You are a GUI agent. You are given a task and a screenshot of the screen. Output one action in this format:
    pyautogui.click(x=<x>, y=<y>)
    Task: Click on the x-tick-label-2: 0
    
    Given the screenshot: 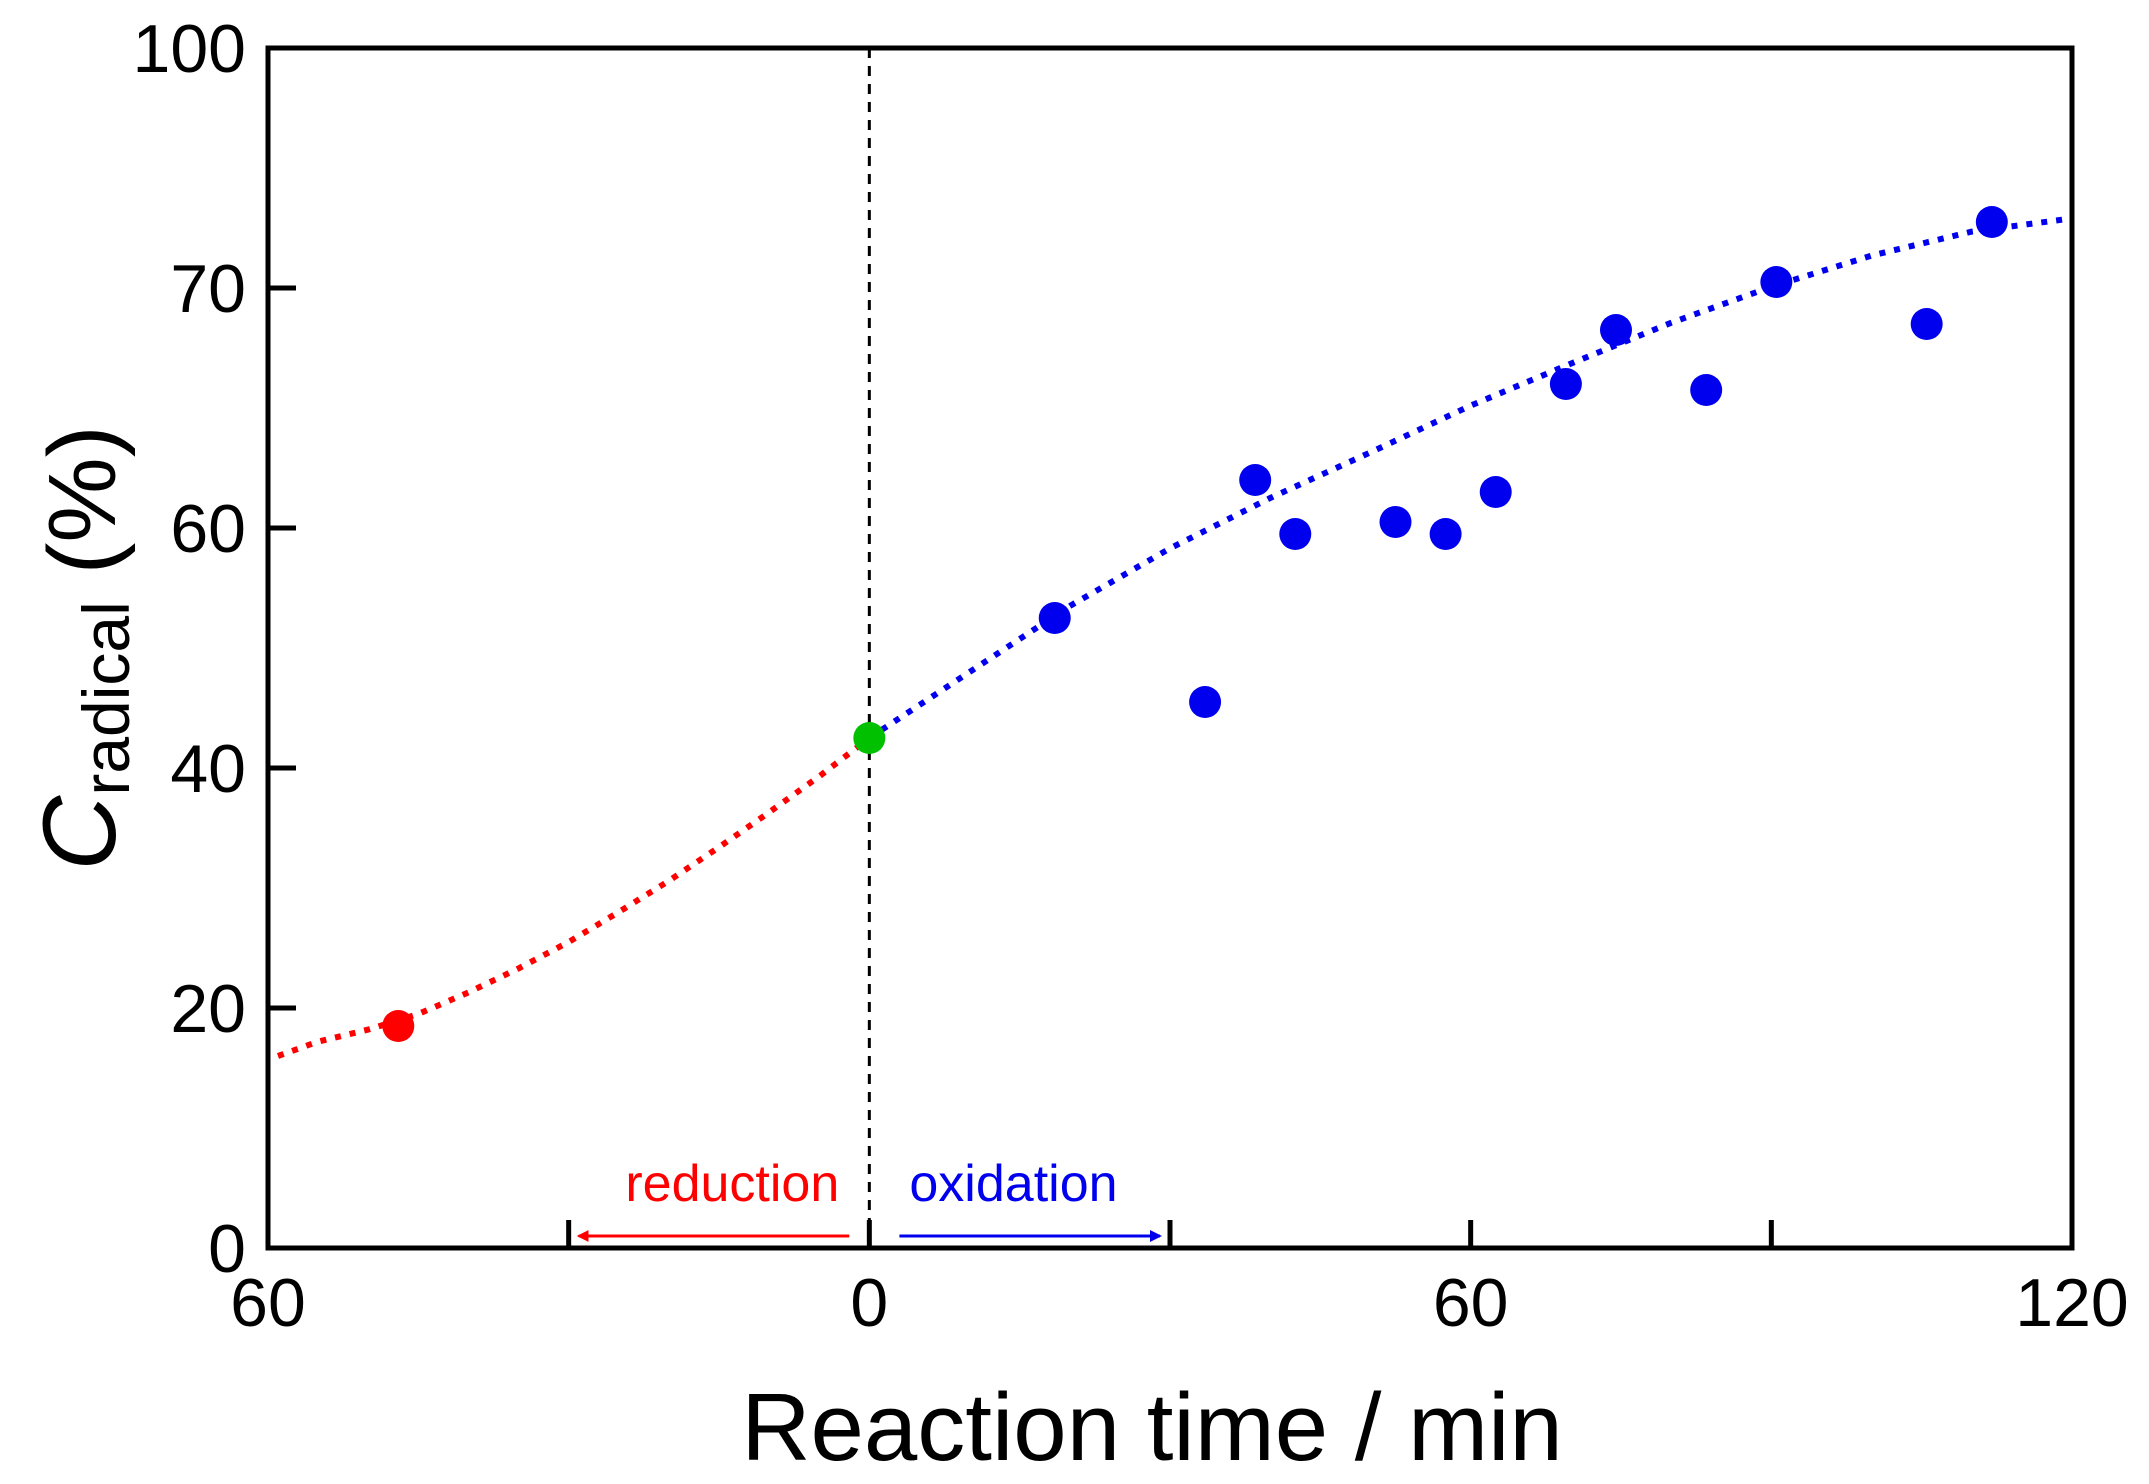 What is the action you would take?
    pyautogui.click(x=869, y=1303)
    